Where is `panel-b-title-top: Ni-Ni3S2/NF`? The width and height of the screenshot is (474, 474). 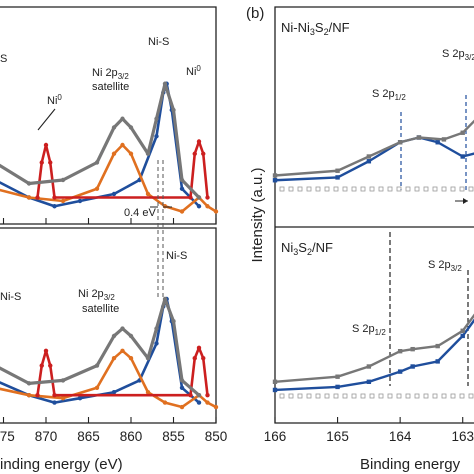
panel-b-title-top: Ni-Ni3S2/NF is located at coordinates (315, 28).